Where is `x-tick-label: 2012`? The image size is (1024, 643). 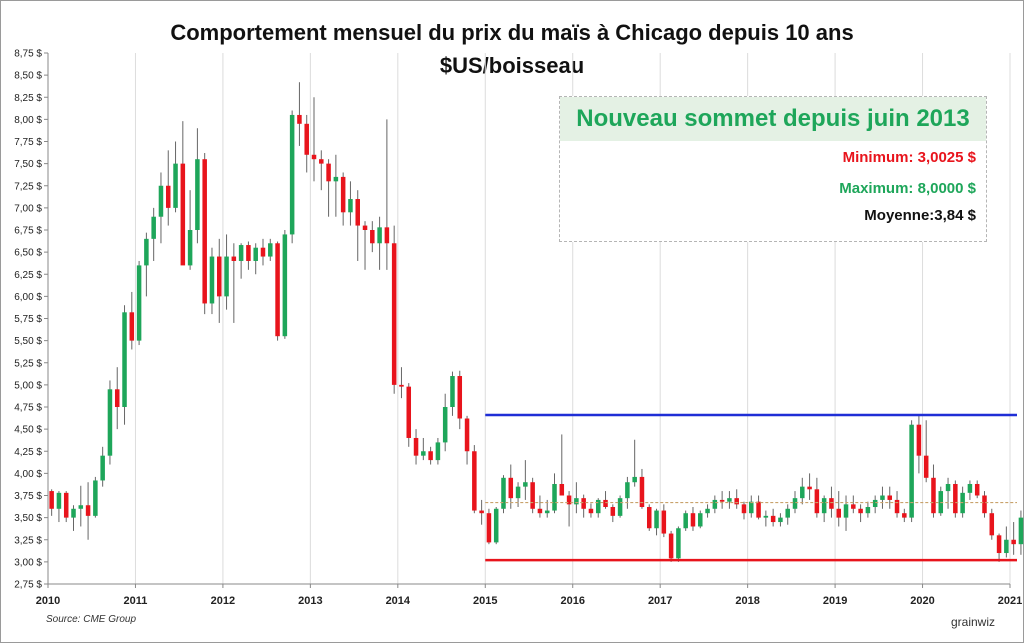 x-tick-label: 2012 is located at coordinates (223, 601).